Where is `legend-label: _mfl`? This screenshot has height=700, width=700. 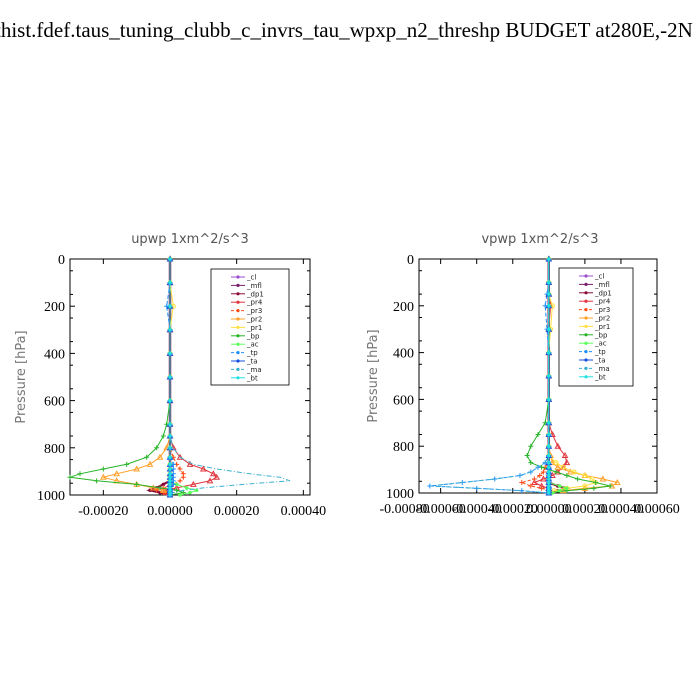
legend-label: _mfl is located at coordinates (602, 285).